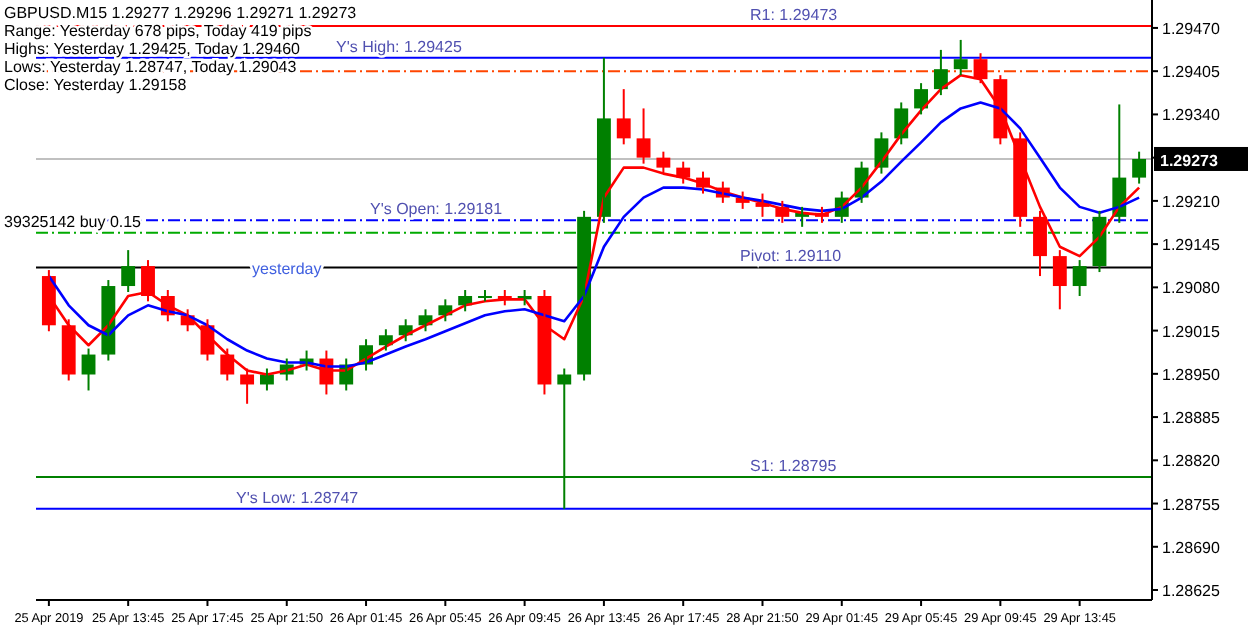  What do you see at coordinates (791, 256) in the screenshot?
I see `ref-line-label: Pivot: 1.29110` at bounding box center [791, 256].